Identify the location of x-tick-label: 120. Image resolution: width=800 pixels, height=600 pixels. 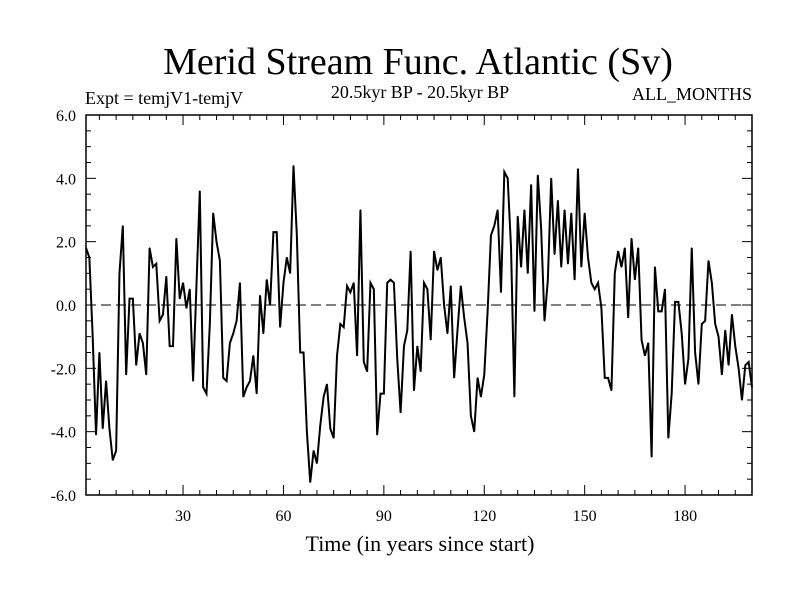
(484, 516).